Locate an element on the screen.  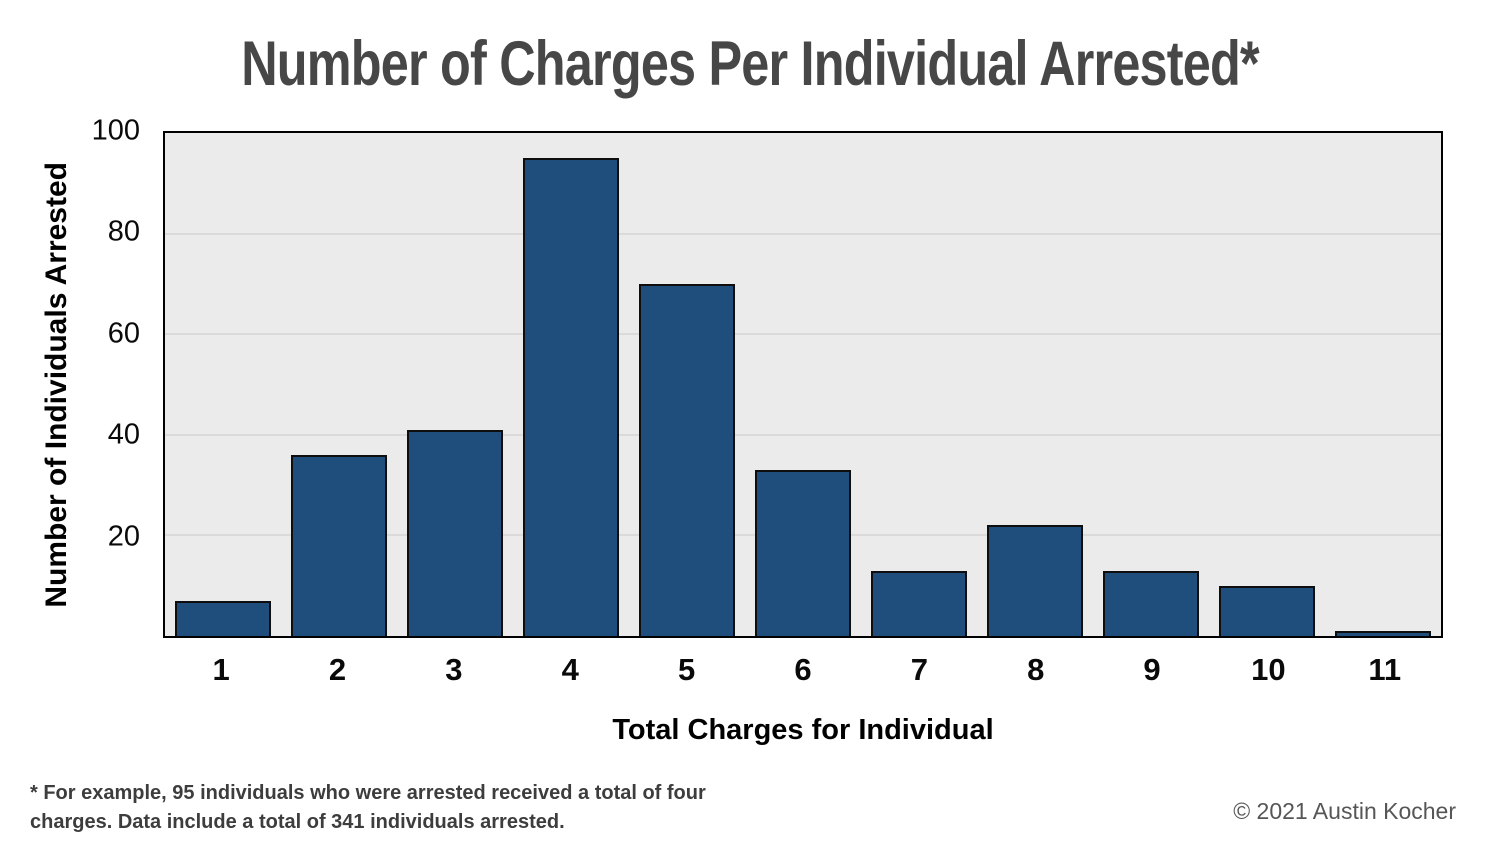
x-tick-11: 11 is located at coordinates (1385, 669).